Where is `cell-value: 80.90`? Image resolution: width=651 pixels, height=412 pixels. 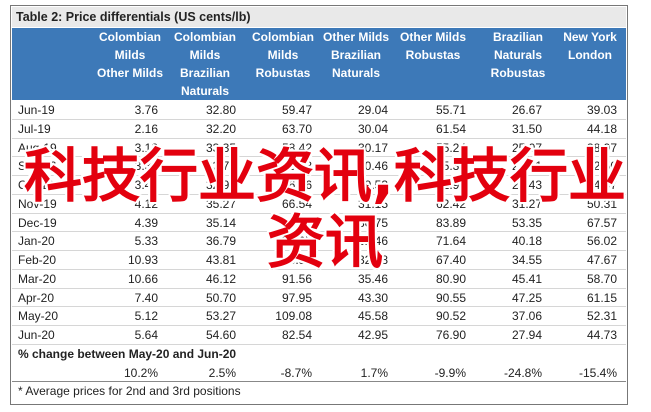 cell-value: 80.90 is located at coordinates (450, 278).